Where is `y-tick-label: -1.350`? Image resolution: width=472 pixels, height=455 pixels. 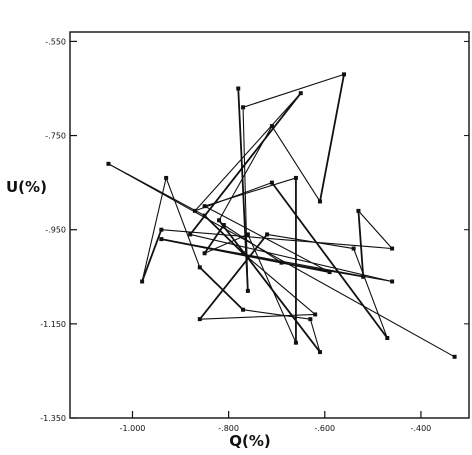 y-tick-label: -1.350 is located at coordinates (53, 418).